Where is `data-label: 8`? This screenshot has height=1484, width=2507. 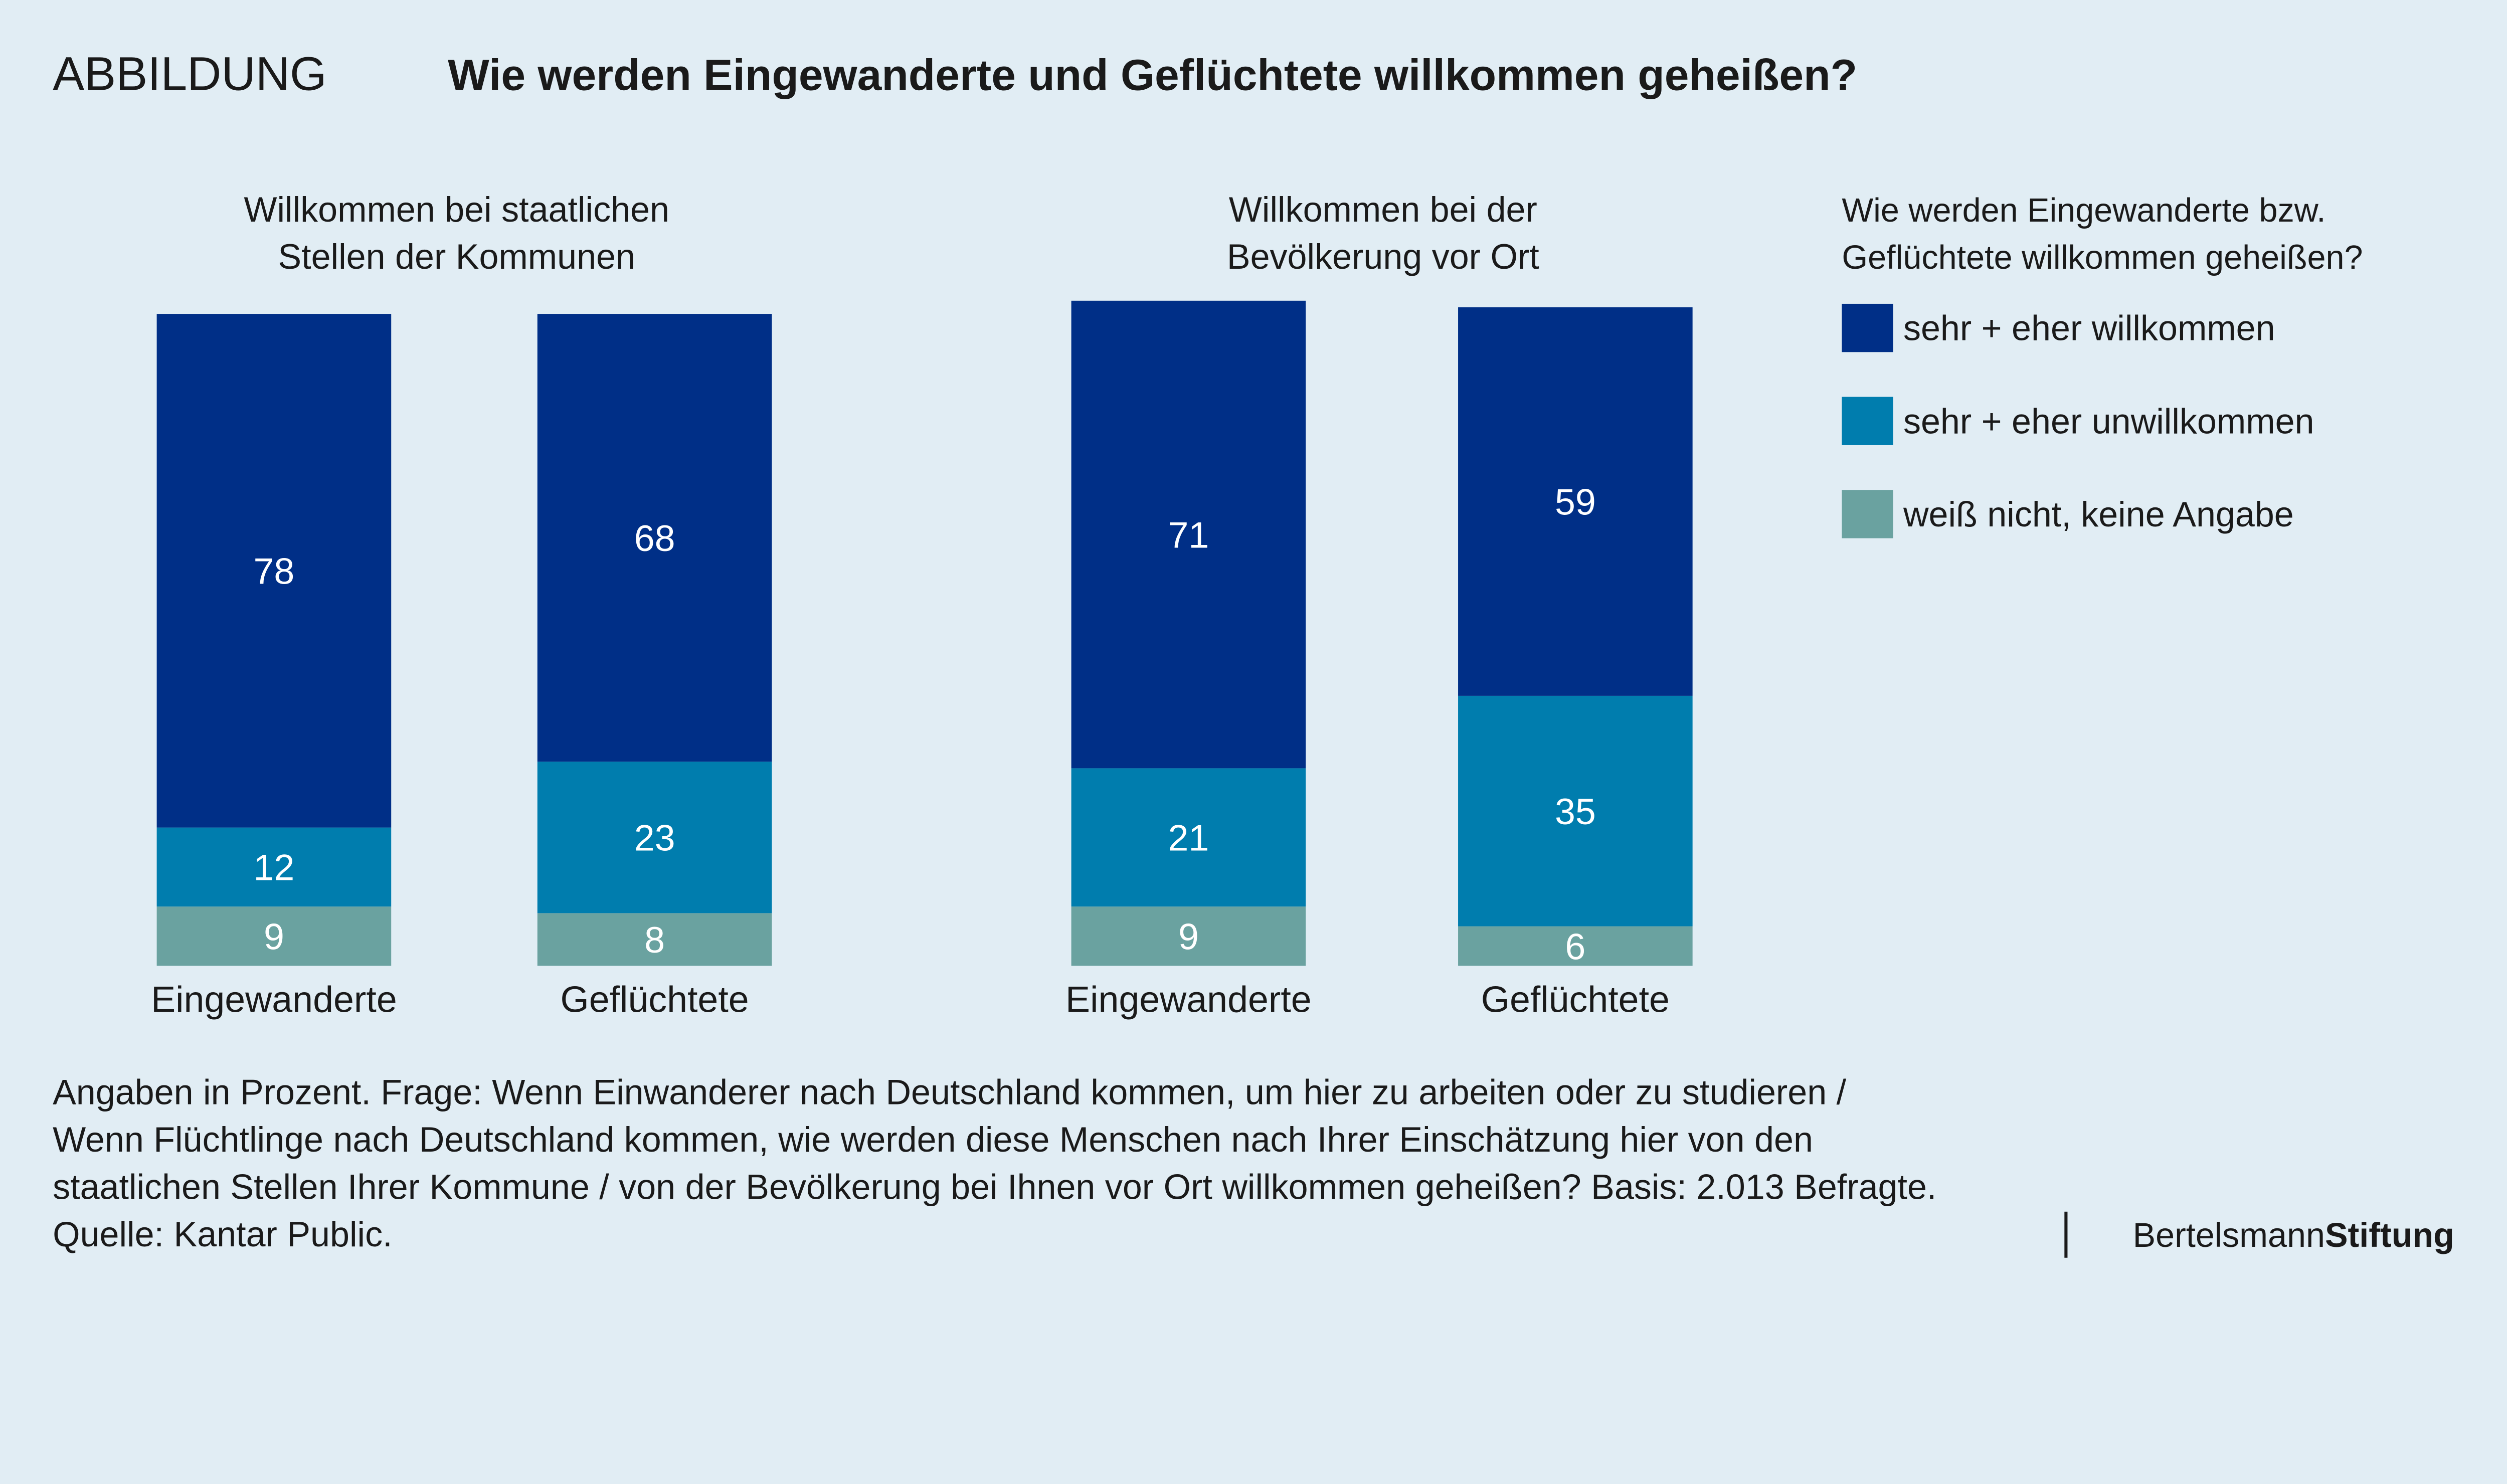
data-label: 8 is located at coordinates (654, 940).